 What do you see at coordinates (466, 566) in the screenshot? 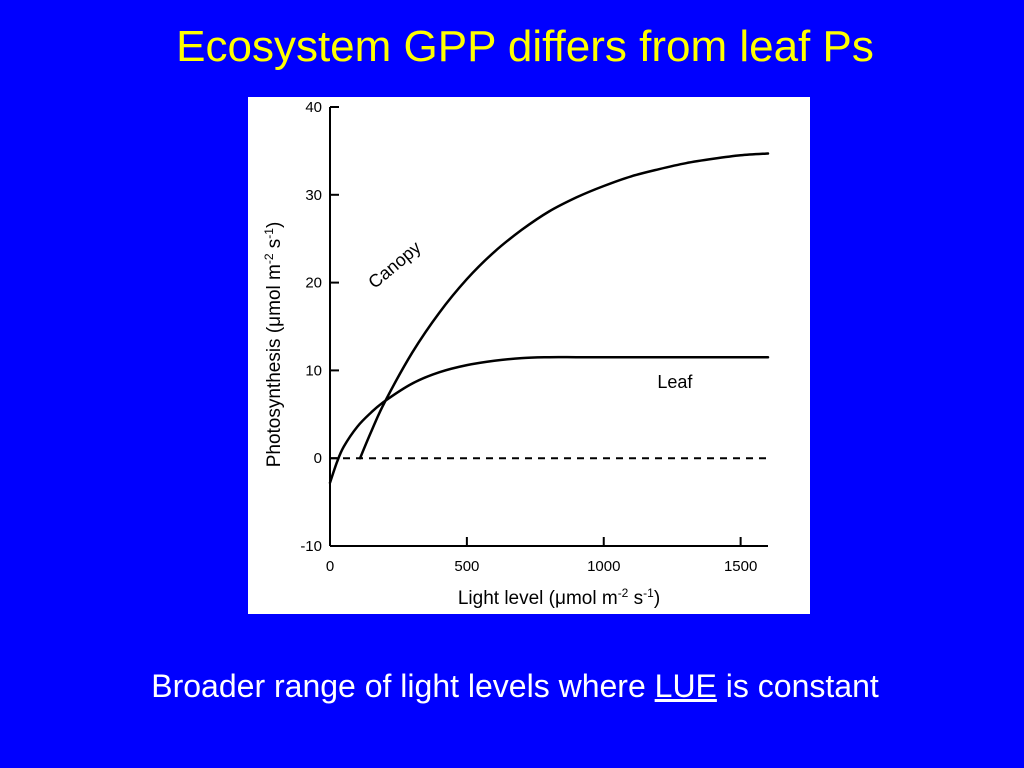
I see `x-tick-label: 500` at bounding box center [466, 566].